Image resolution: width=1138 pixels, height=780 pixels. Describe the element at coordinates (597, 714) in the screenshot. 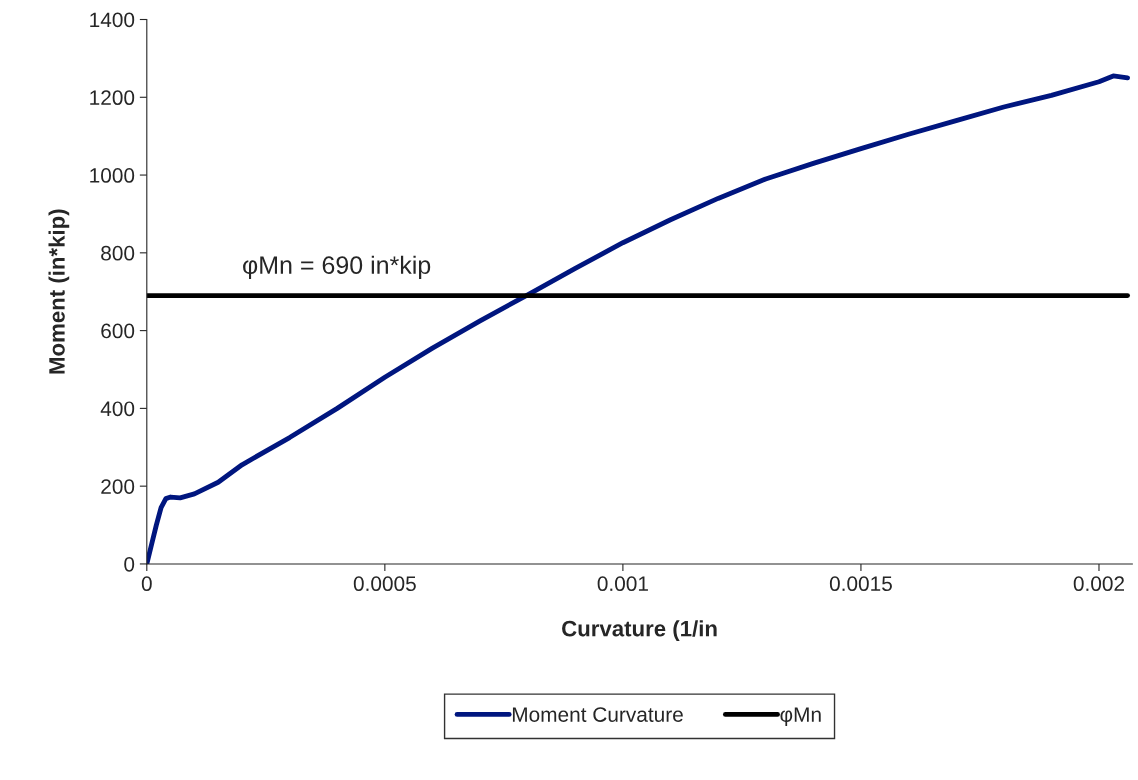

I see `legend-label: Moment Curvature` at that location.